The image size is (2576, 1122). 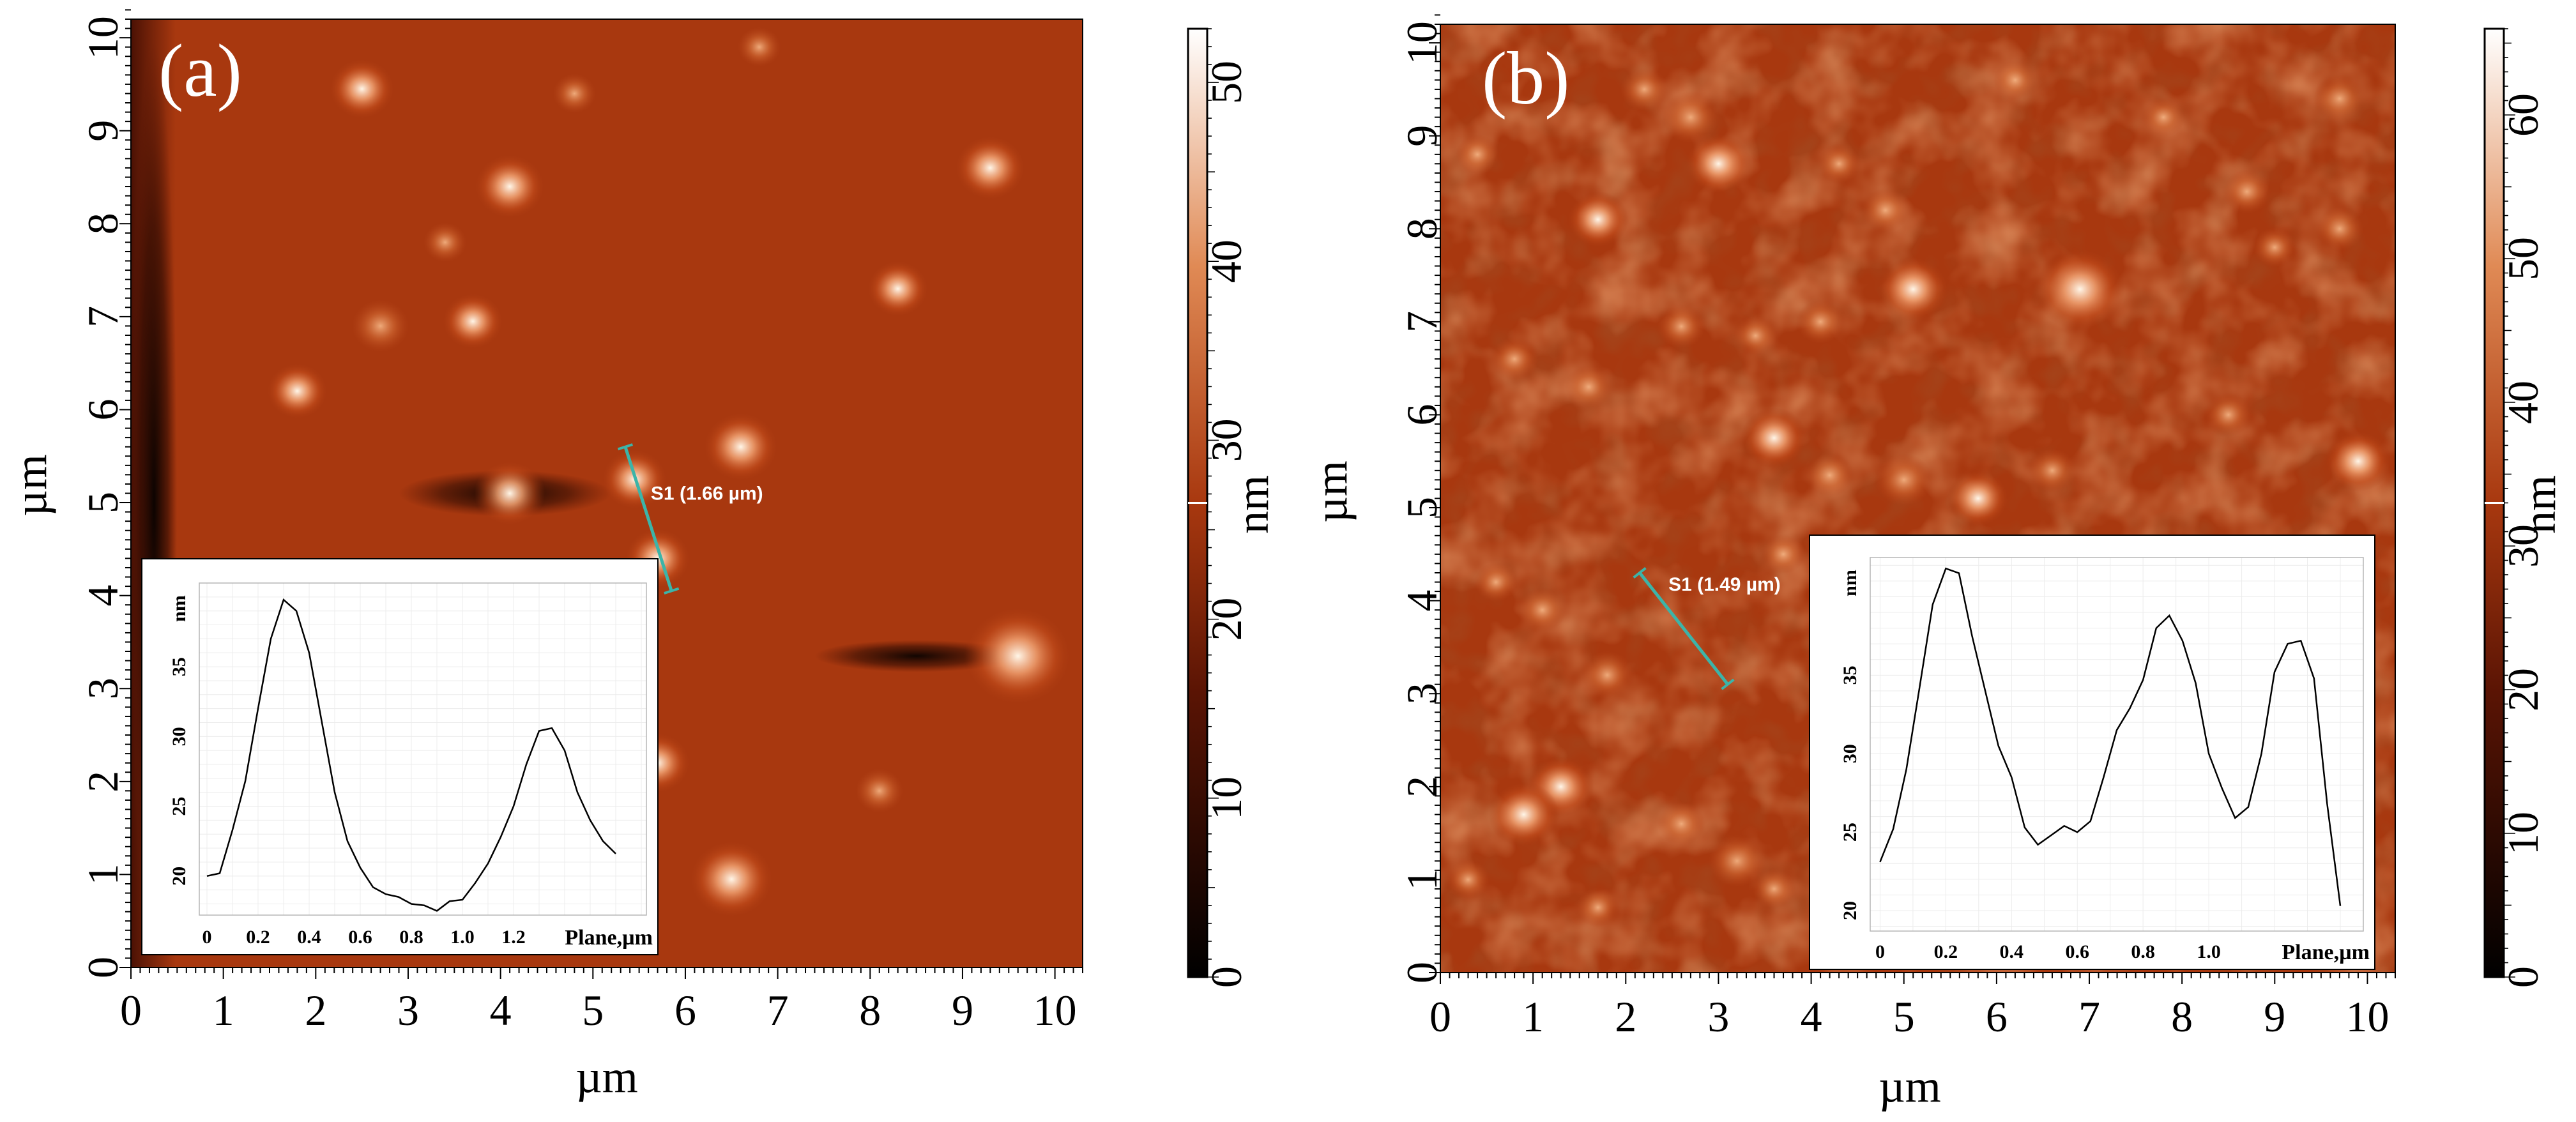 What do you see at coordinates (606, 1076) in the screenshot?
I see `x-axis-label-a: µm` at bounding box center [606, 1076].